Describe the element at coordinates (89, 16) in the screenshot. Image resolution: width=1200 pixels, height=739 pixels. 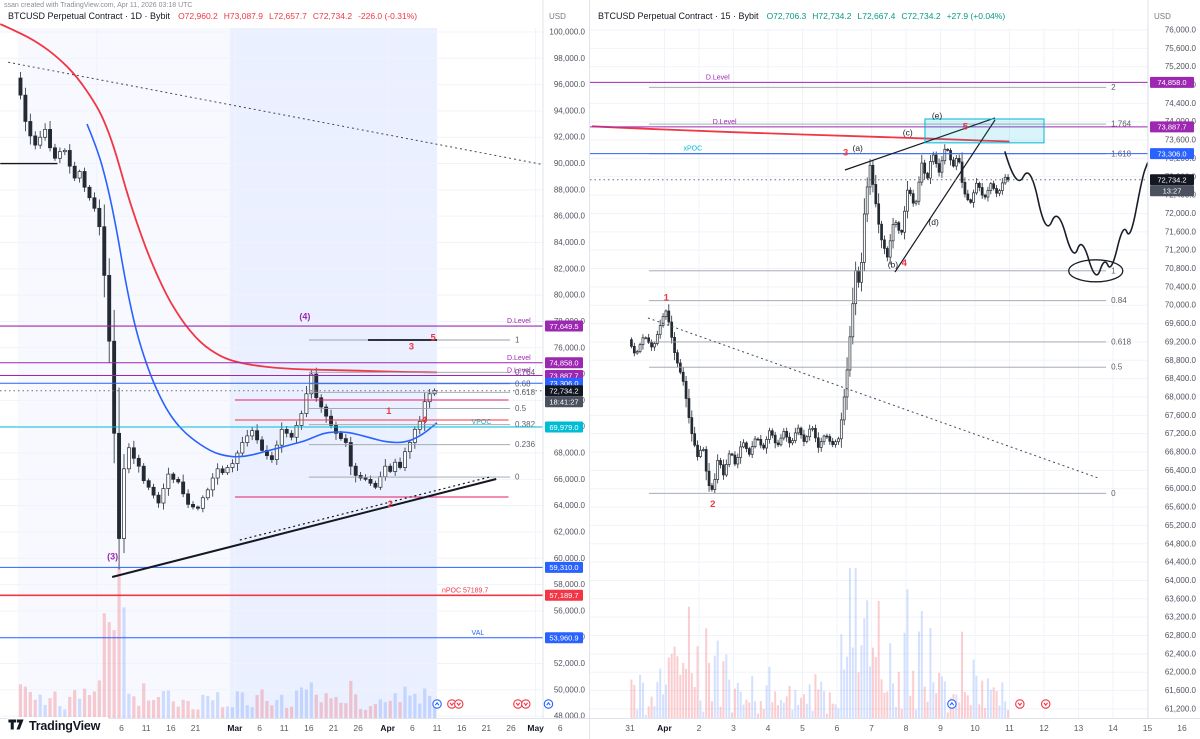
I see `symbol-description: BTCUSD Perpetual Contract · 1D · Bybit` at that location.